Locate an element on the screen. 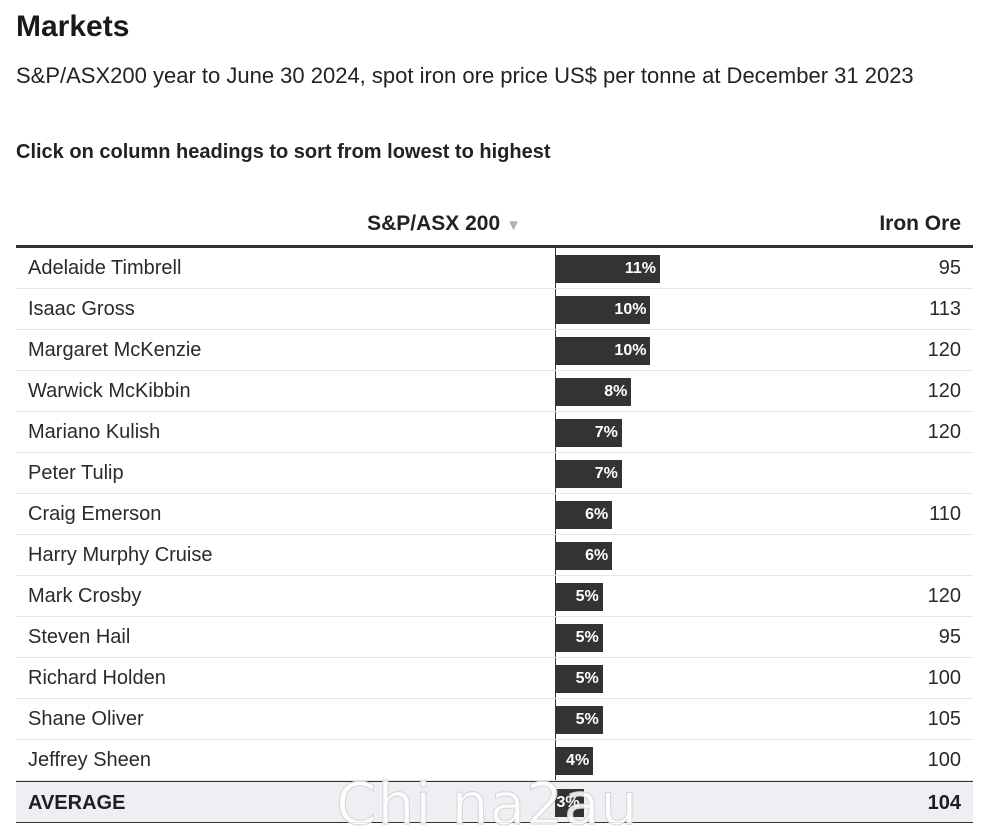 This screenshot has height=838, width=987. table-header: S&P/ASX 200 ▼ Iron Ore is located at coordinates (494, 223).